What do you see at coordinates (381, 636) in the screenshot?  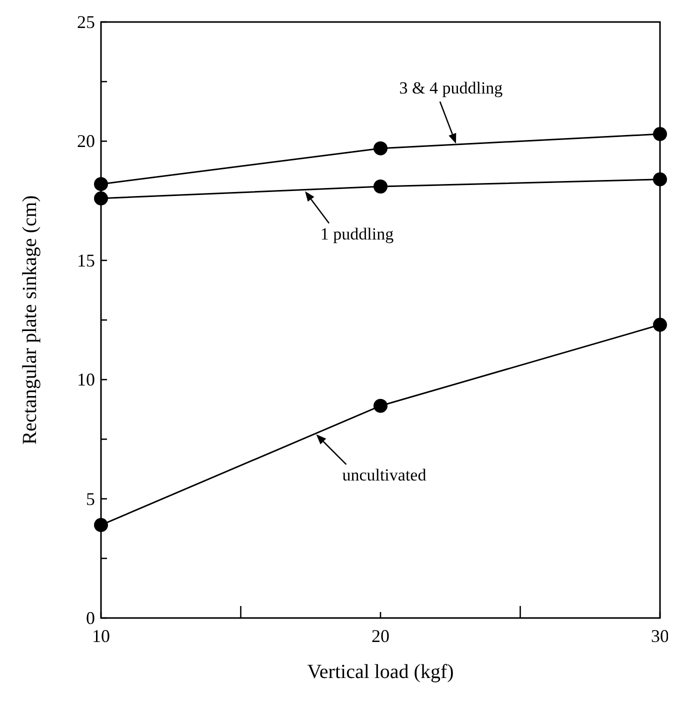 I see `x-tick-label: 20` at bounding box center [381, 636].